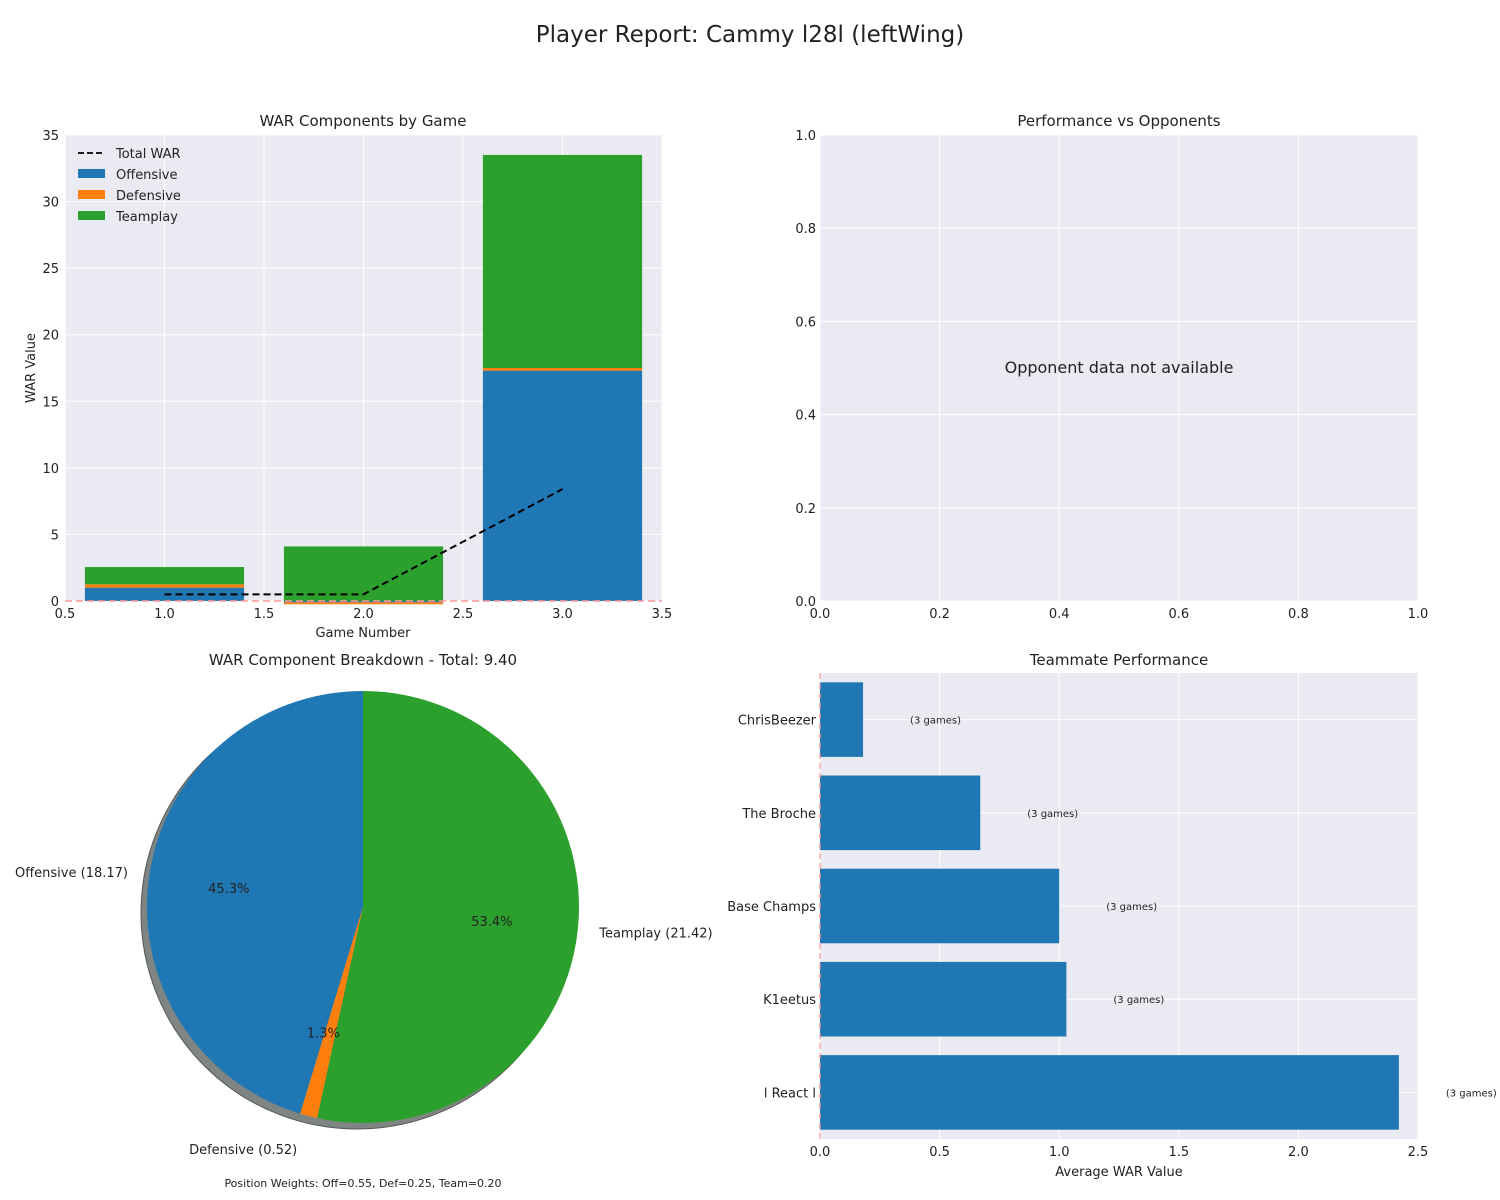  I want to click on pie-slices, so click(362, 906).